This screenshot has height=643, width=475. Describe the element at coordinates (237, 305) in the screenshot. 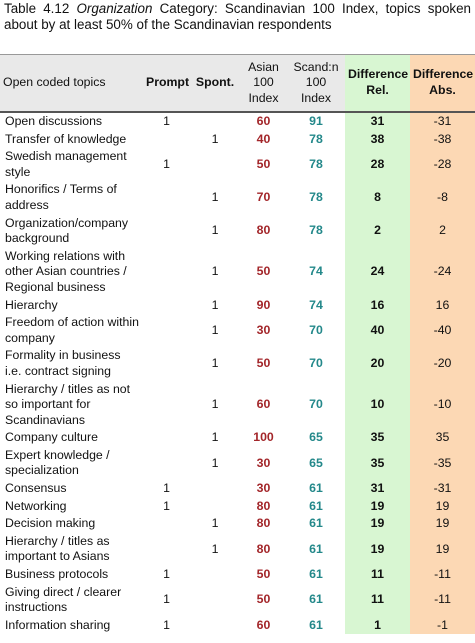

I see `table-row: Hierarchy 1 90 74 16 16` at that location.